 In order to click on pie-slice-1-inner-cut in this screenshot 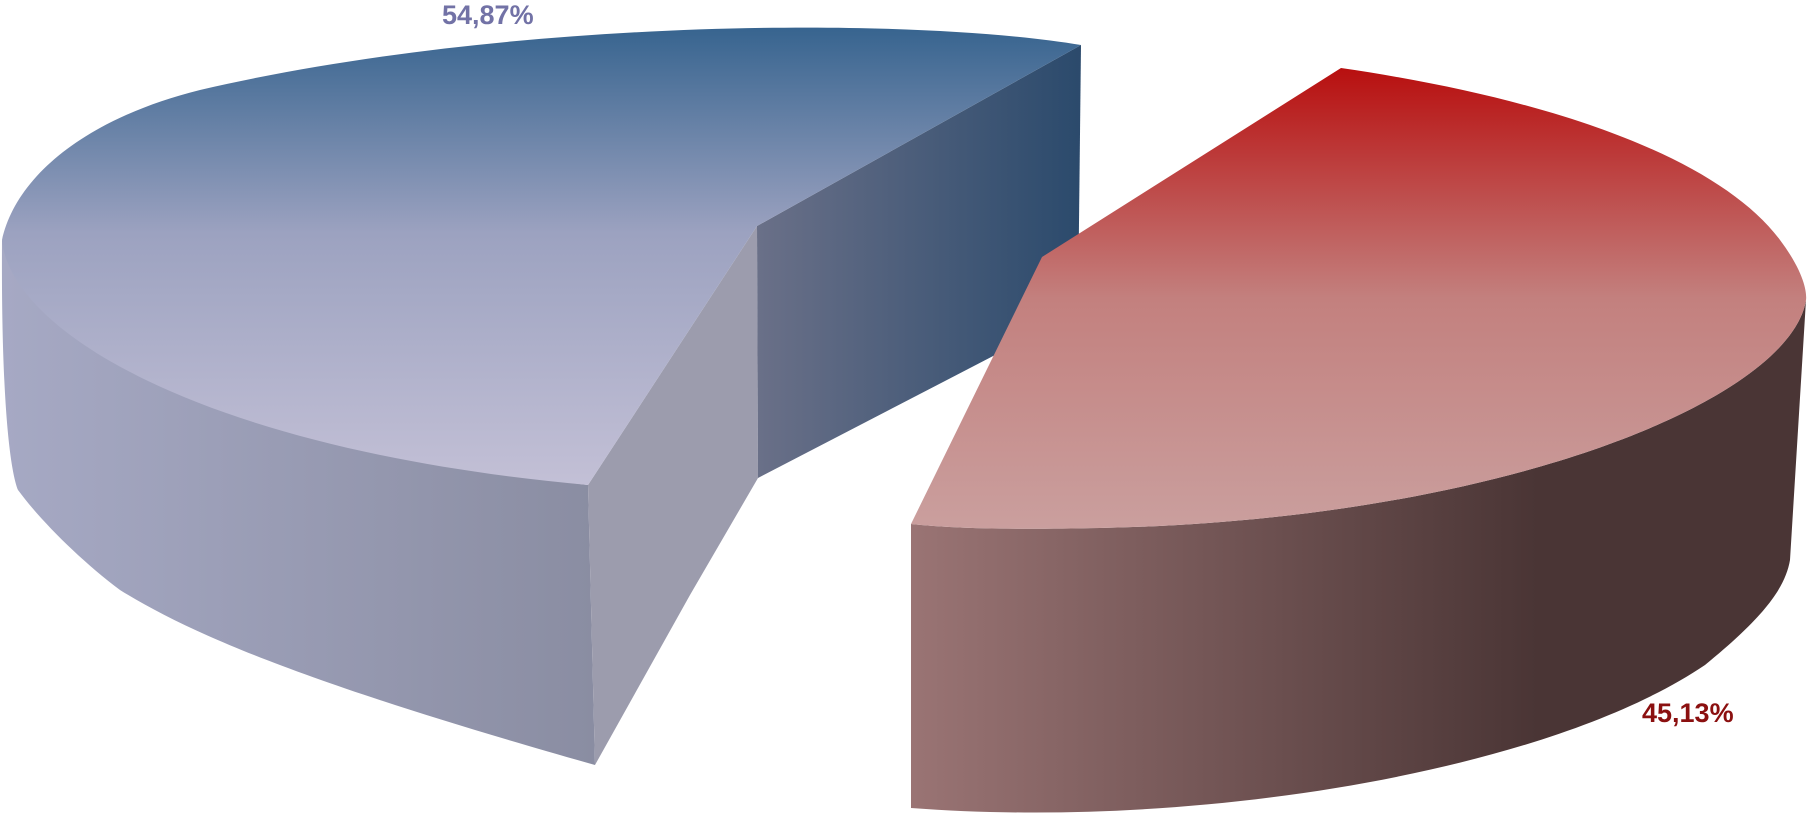, I will do `click(673, 495)`.